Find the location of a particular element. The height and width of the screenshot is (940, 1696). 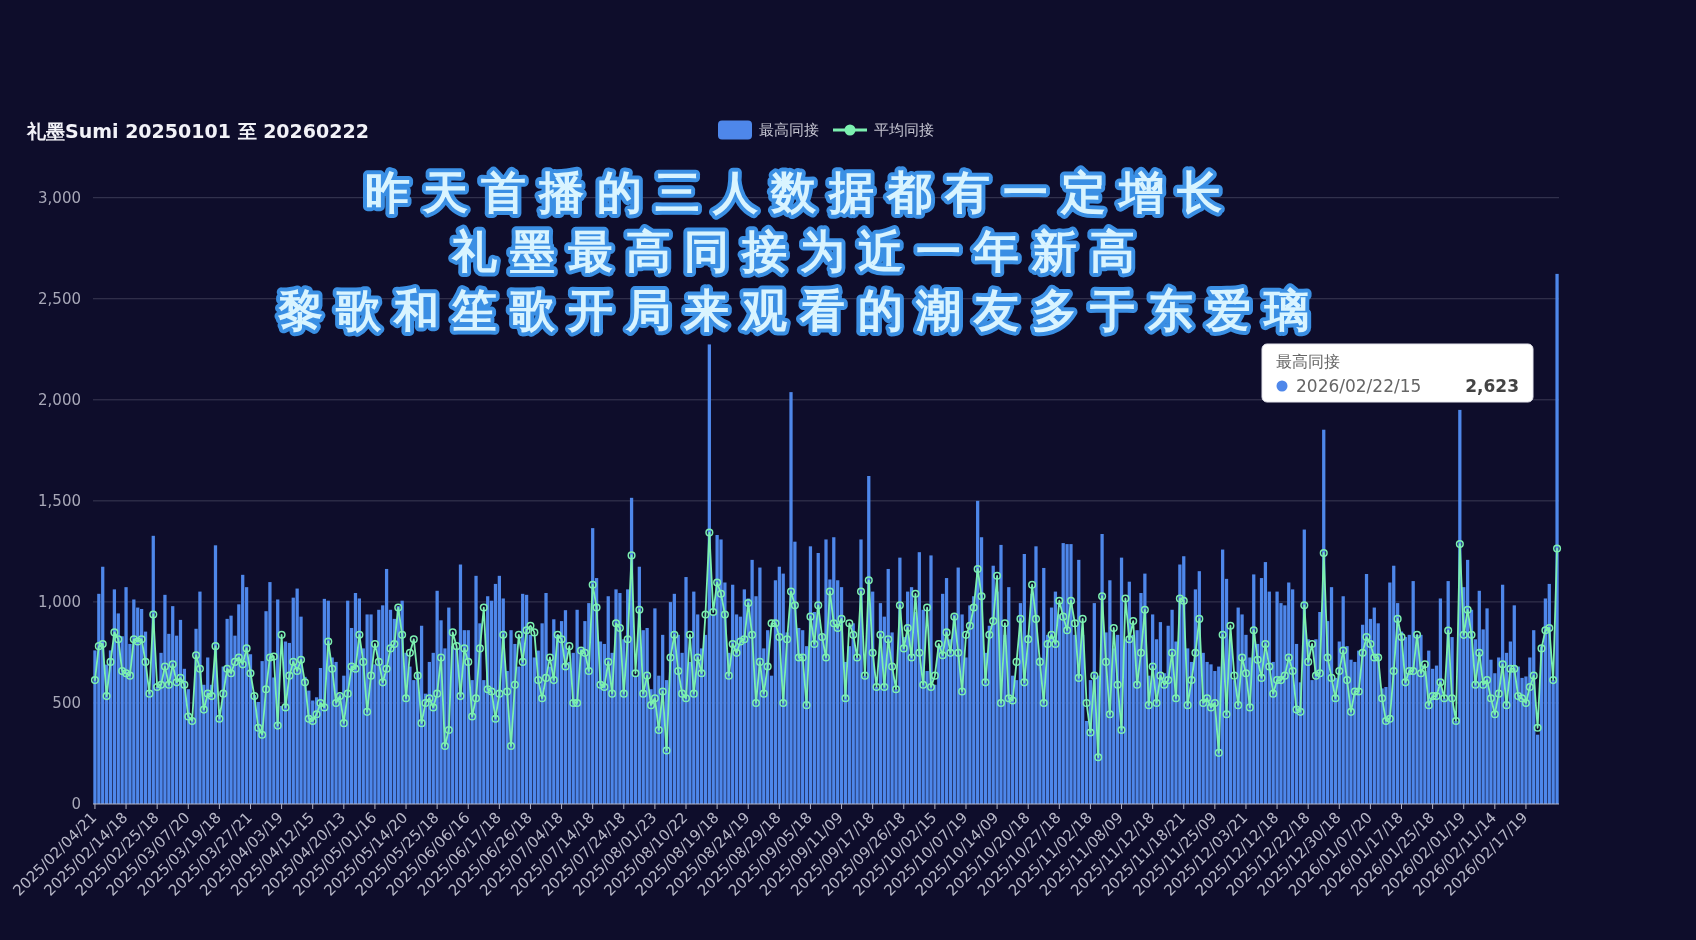

y-tick-label: 1,500 is located at coordinates (59, 500).